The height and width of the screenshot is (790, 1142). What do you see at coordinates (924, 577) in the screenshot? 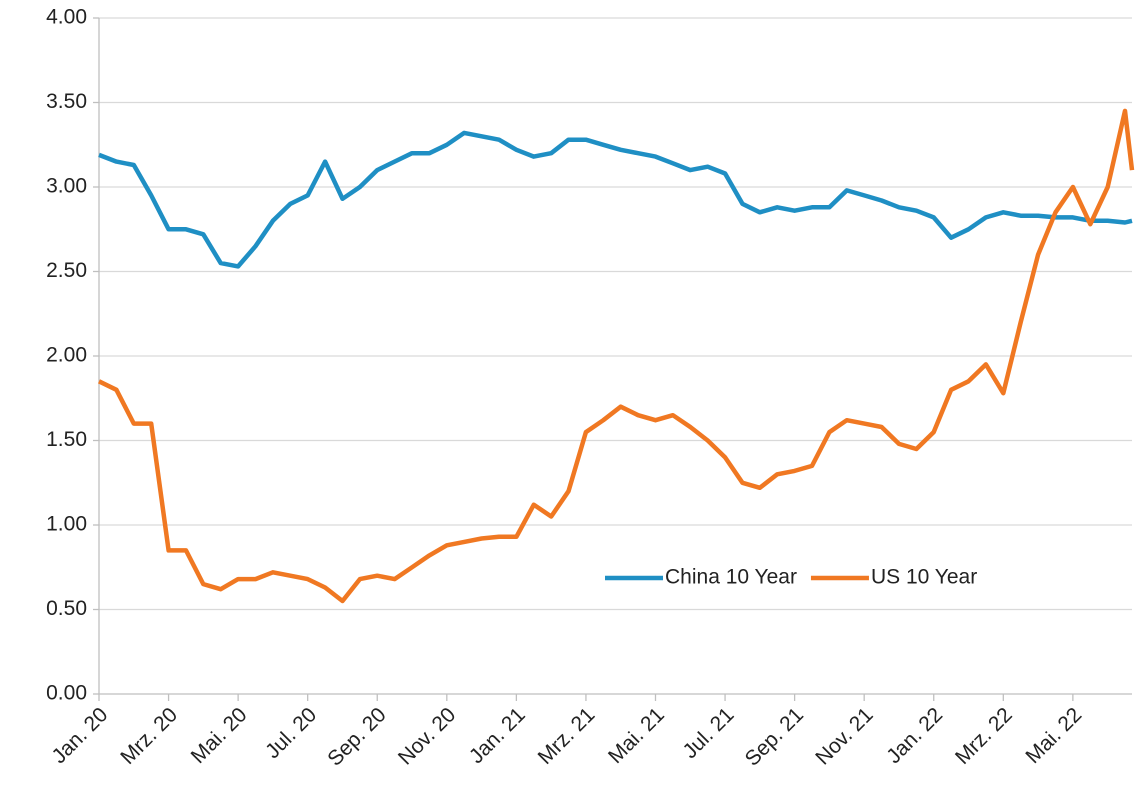
I see `legend-label: US 10 Year` at bounding box center [924, 577].